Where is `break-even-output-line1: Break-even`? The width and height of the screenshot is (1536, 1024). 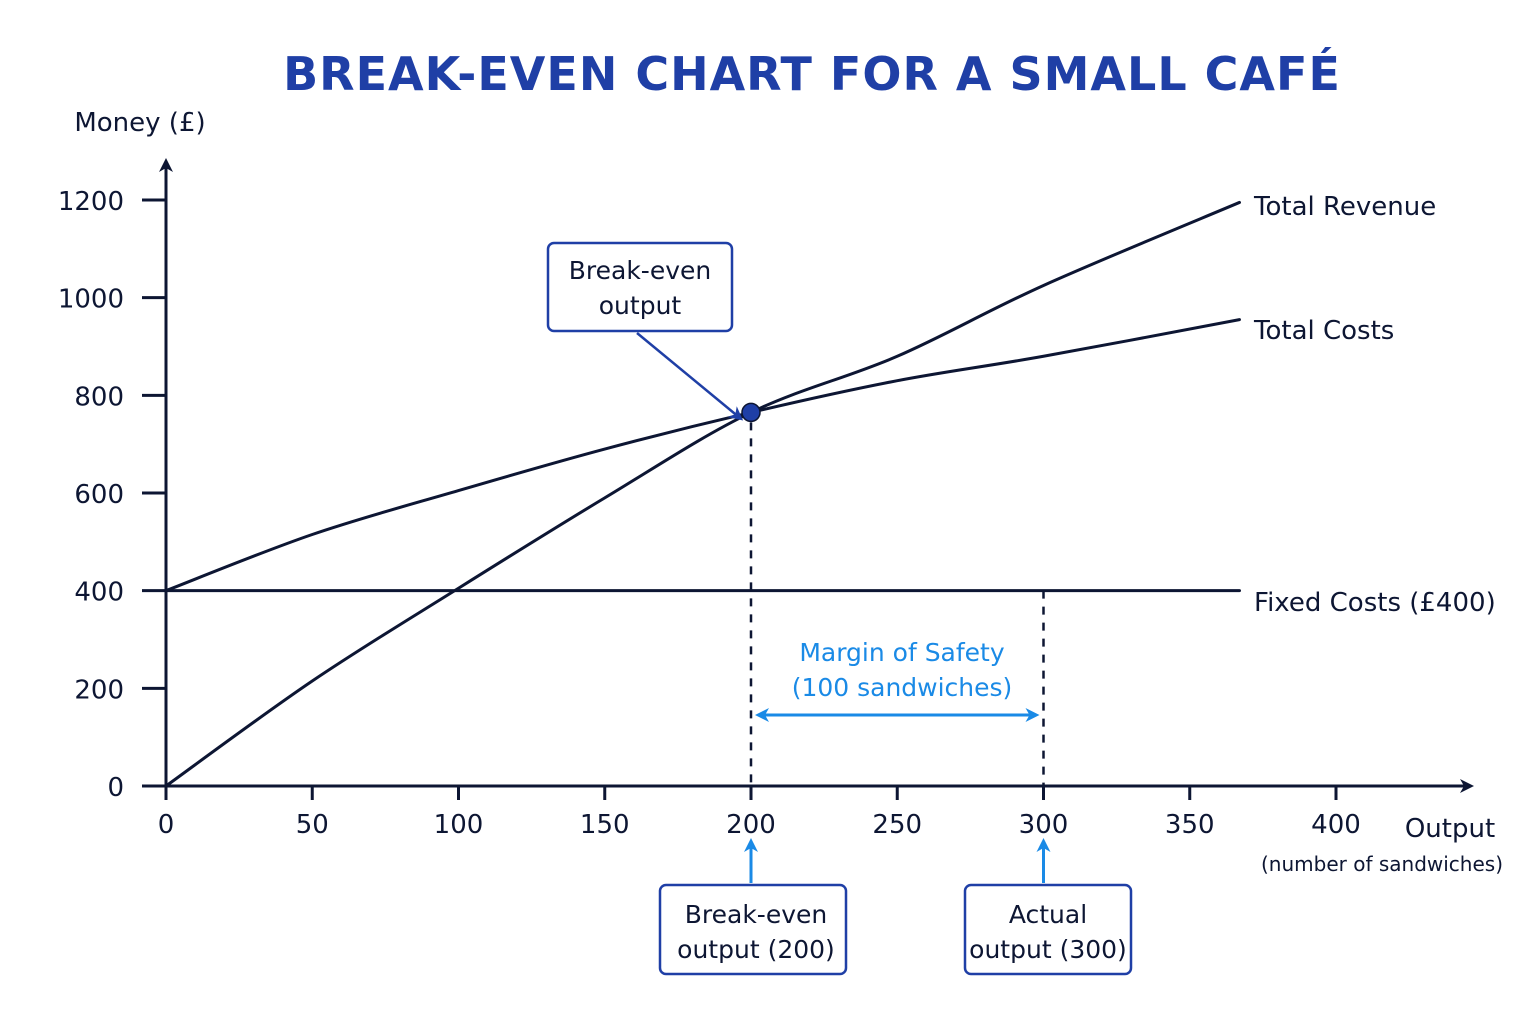
break-even-output-line1: Break-even is located at coordinates (756, 914).